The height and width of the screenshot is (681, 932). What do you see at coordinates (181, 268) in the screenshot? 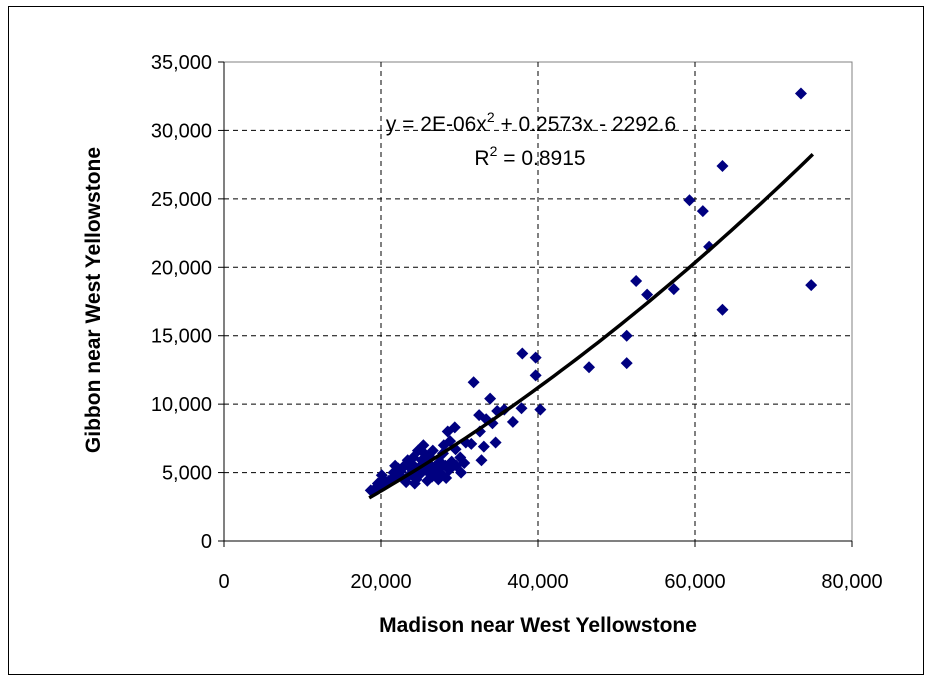
I see `y-tick-label: 20,000` at bounding box center [181, 268].